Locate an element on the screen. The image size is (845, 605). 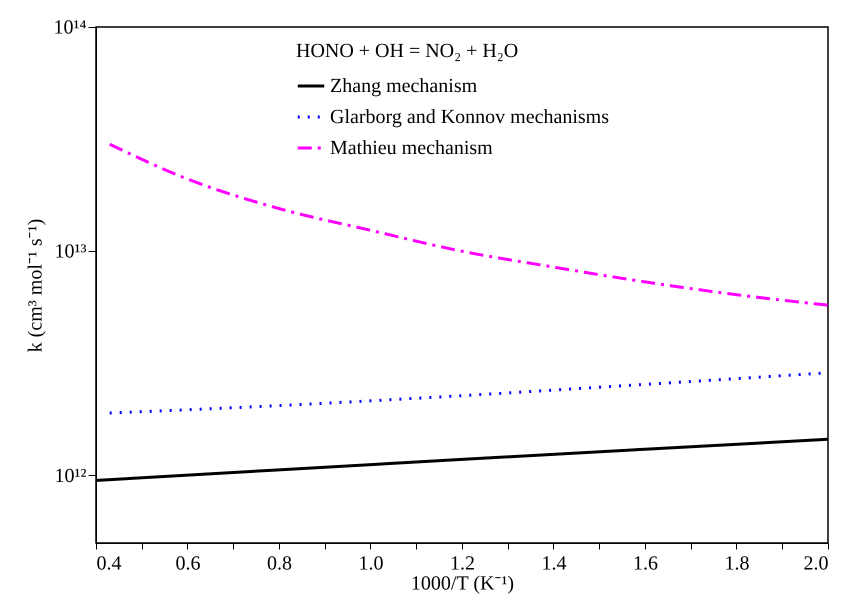
y-tick-label: 10¹² is located at coordinates (70, 475).